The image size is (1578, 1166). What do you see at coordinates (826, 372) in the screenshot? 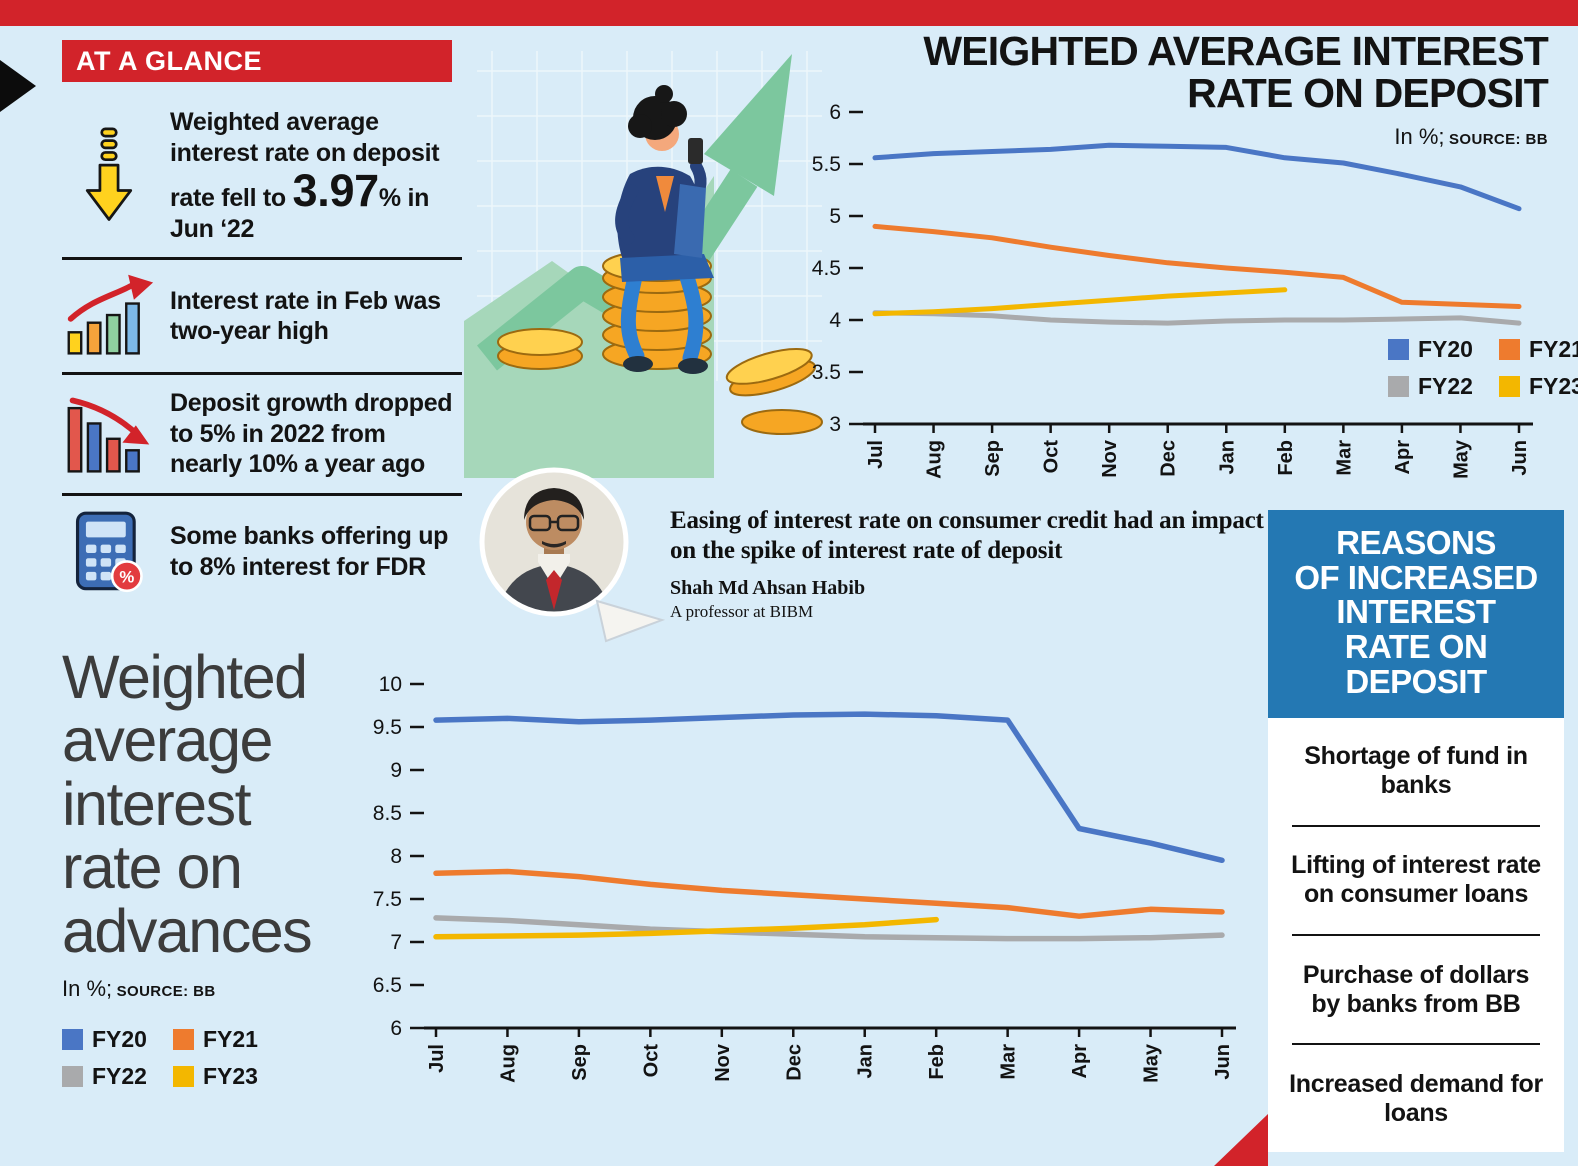
I see `svg-text: 3.5` at bounding box center [826, 372].